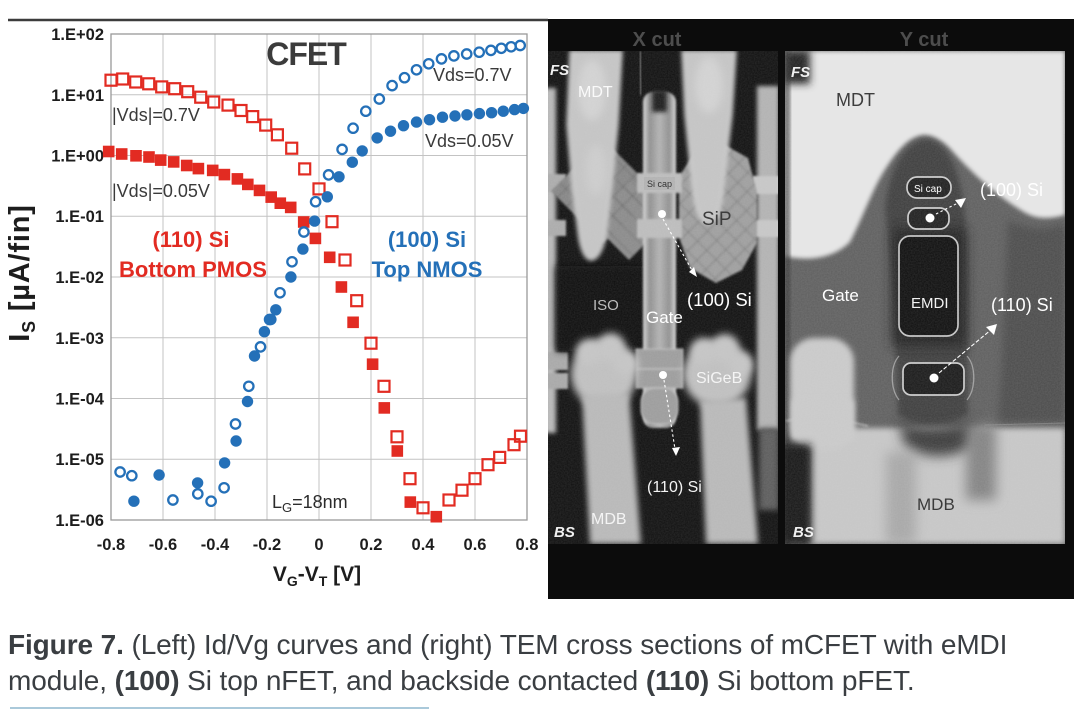 The height and width of the screenshot is (714, 1080). What do you see at coordinates (163, 545) in the screenshot?
I see `svg-text: -0.6` at bounding box center [163, 545].